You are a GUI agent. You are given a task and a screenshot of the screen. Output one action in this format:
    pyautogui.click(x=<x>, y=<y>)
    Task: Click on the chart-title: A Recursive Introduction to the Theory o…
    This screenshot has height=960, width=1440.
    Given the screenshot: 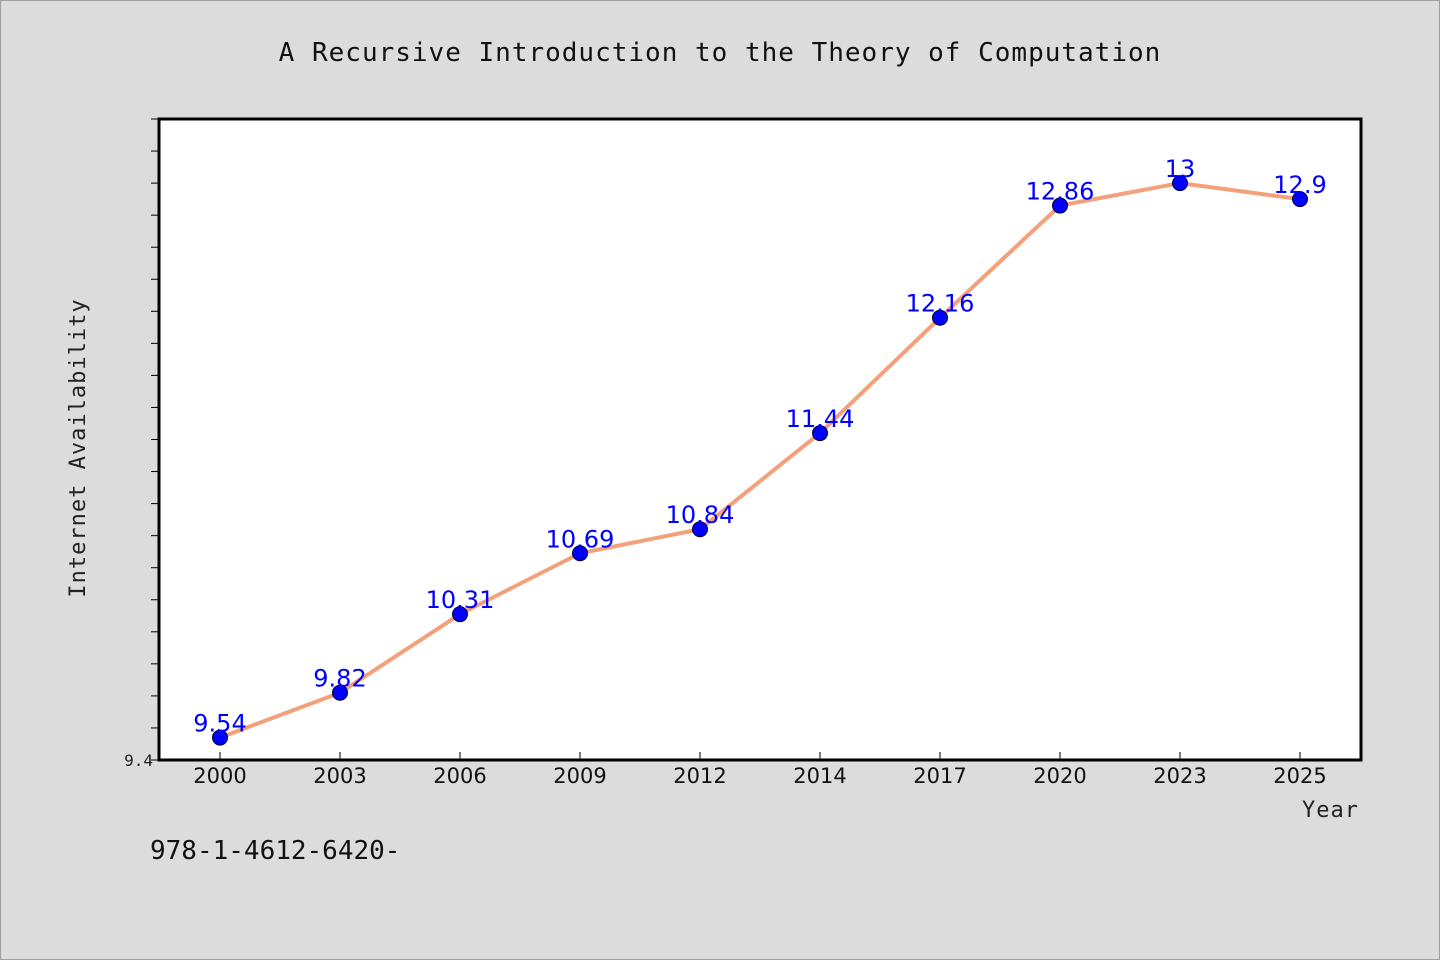 What is the action you would take?
    pyautogui.click(x=720, y=53)
    